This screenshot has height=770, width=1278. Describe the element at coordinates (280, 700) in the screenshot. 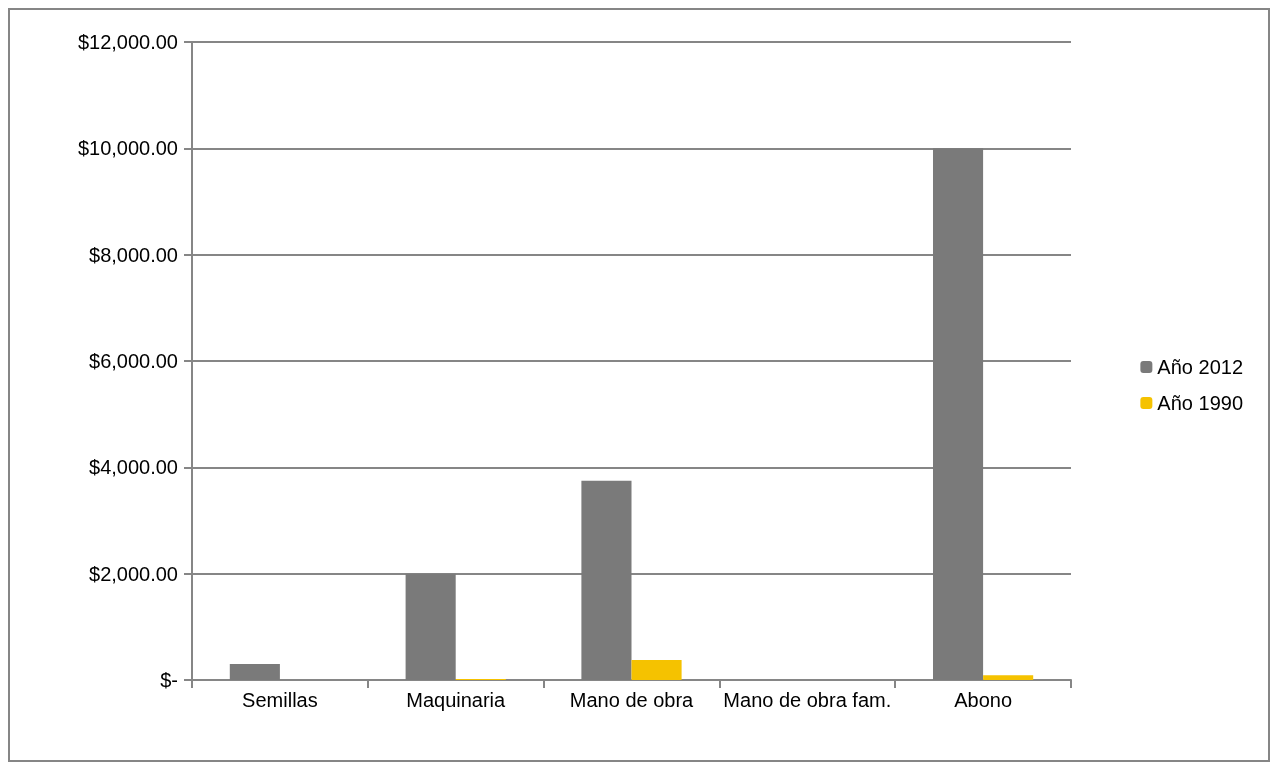

I see `x-tick-label: Semillas` at that location.